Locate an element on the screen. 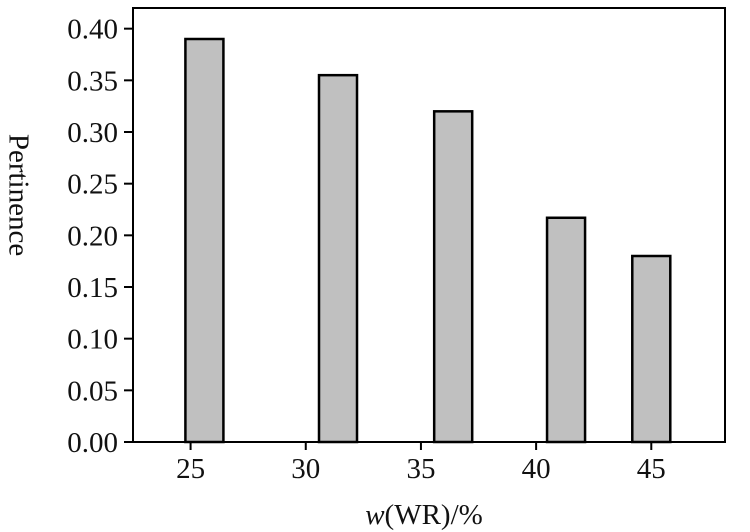 This screenshot has height=532, width=750. y-tick-label: 0.30 is located at coordinates (92, 133).